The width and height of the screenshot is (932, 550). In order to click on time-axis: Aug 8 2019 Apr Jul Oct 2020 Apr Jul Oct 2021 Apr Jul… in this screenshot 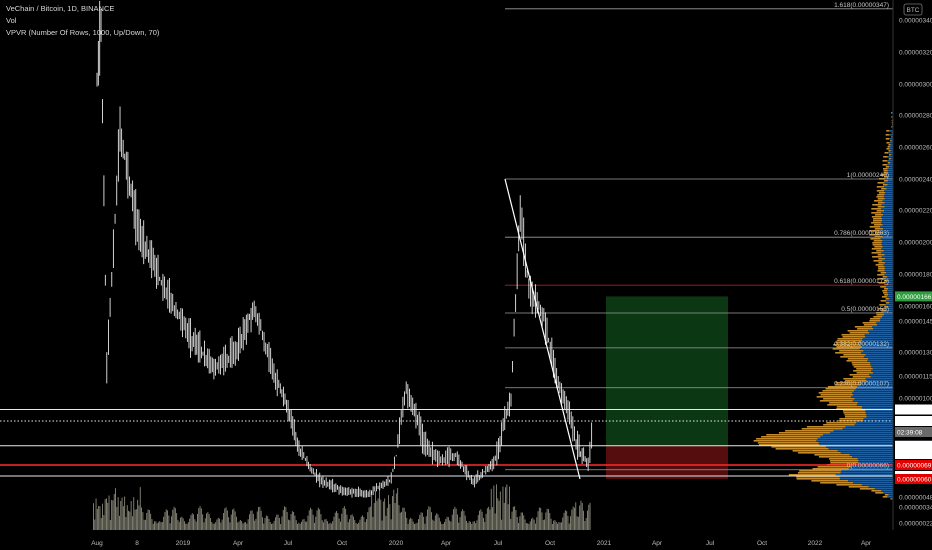, I will do `click(481, 543)`.